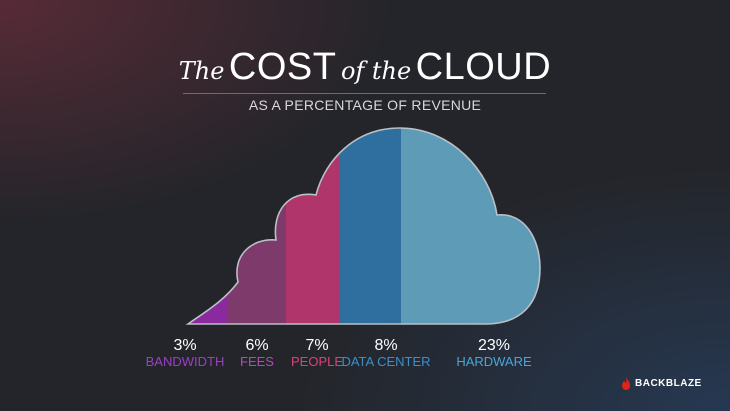  What do you see at coordinates (494, 361) in the screenshot?
I see `category-label-hardware: HARDWARE` at bounding box center [494, 361].